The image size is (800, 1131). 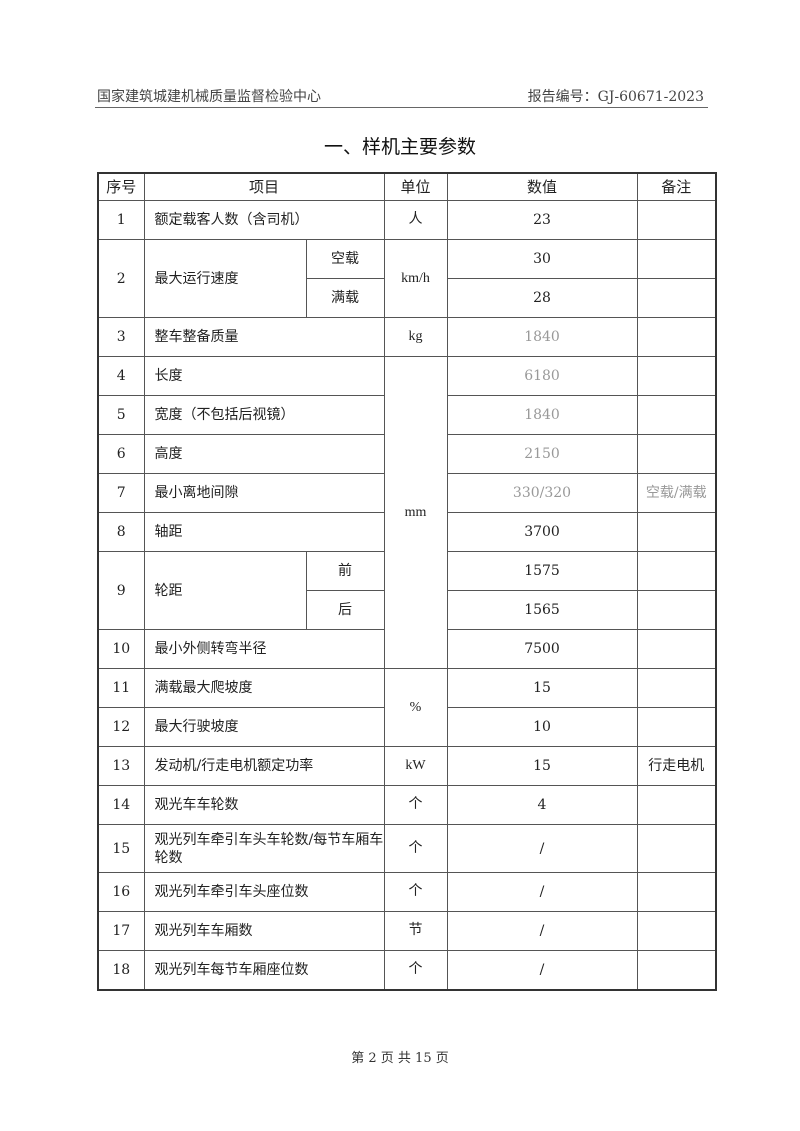 I want to click on row-value: 23, so click(x=542, y=220).